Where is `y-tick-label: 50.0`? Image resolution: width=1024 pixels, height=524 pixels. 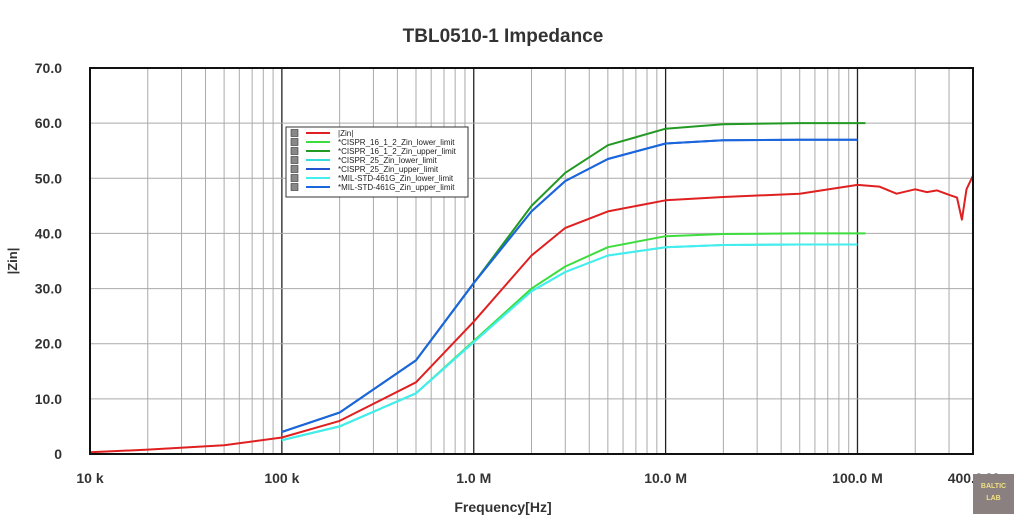 y-tick-label: 50.0 is located at coordinates (48, 178).